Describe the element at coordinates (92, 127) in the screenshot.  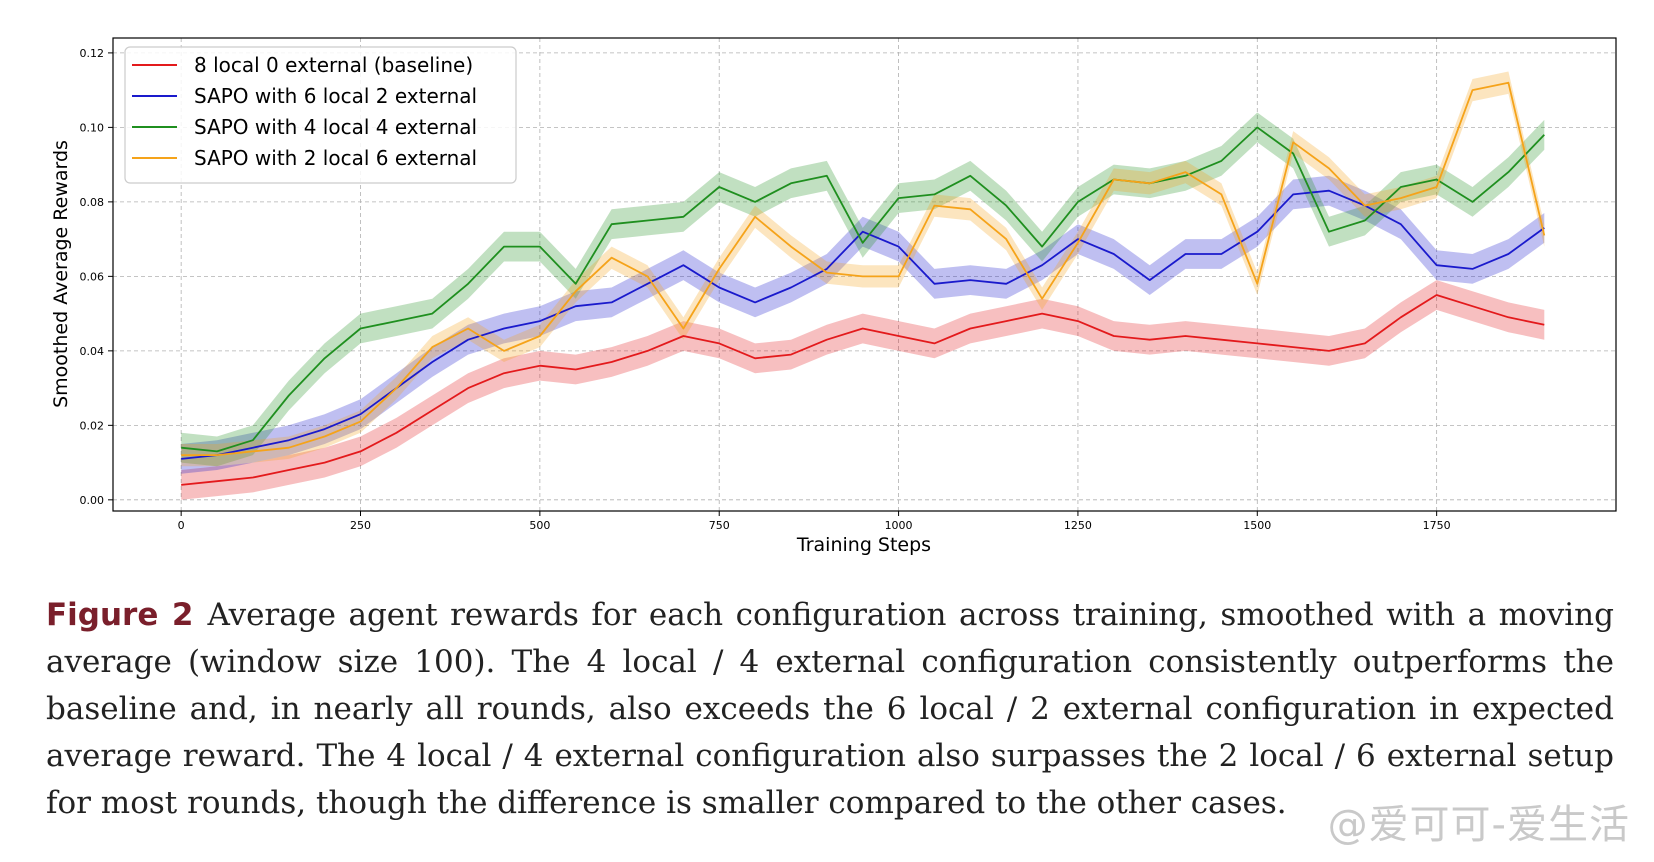
I see `y-tick-label: 0.10` at that location.